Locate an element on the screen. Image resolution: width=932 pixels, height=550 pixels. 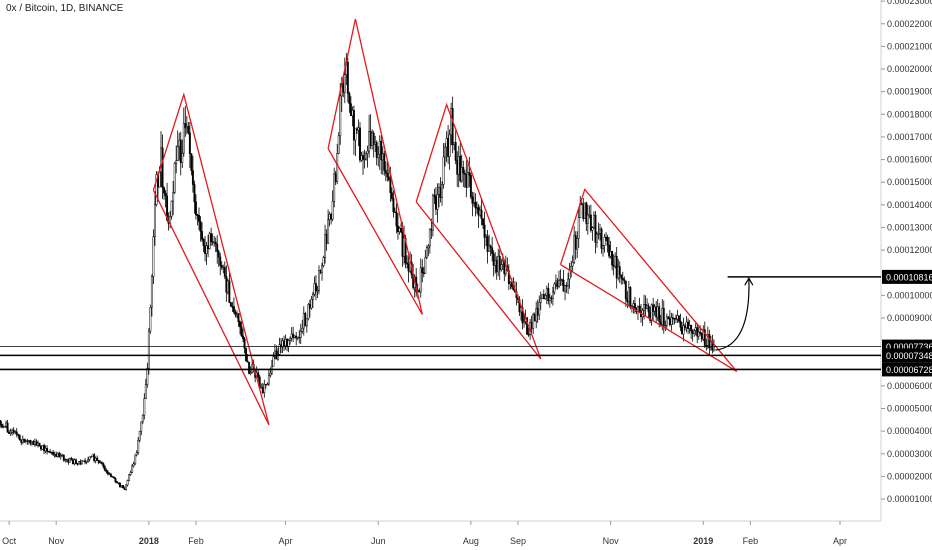
price-tick-label: 0.00006000 is located at coordinates (909, 386).